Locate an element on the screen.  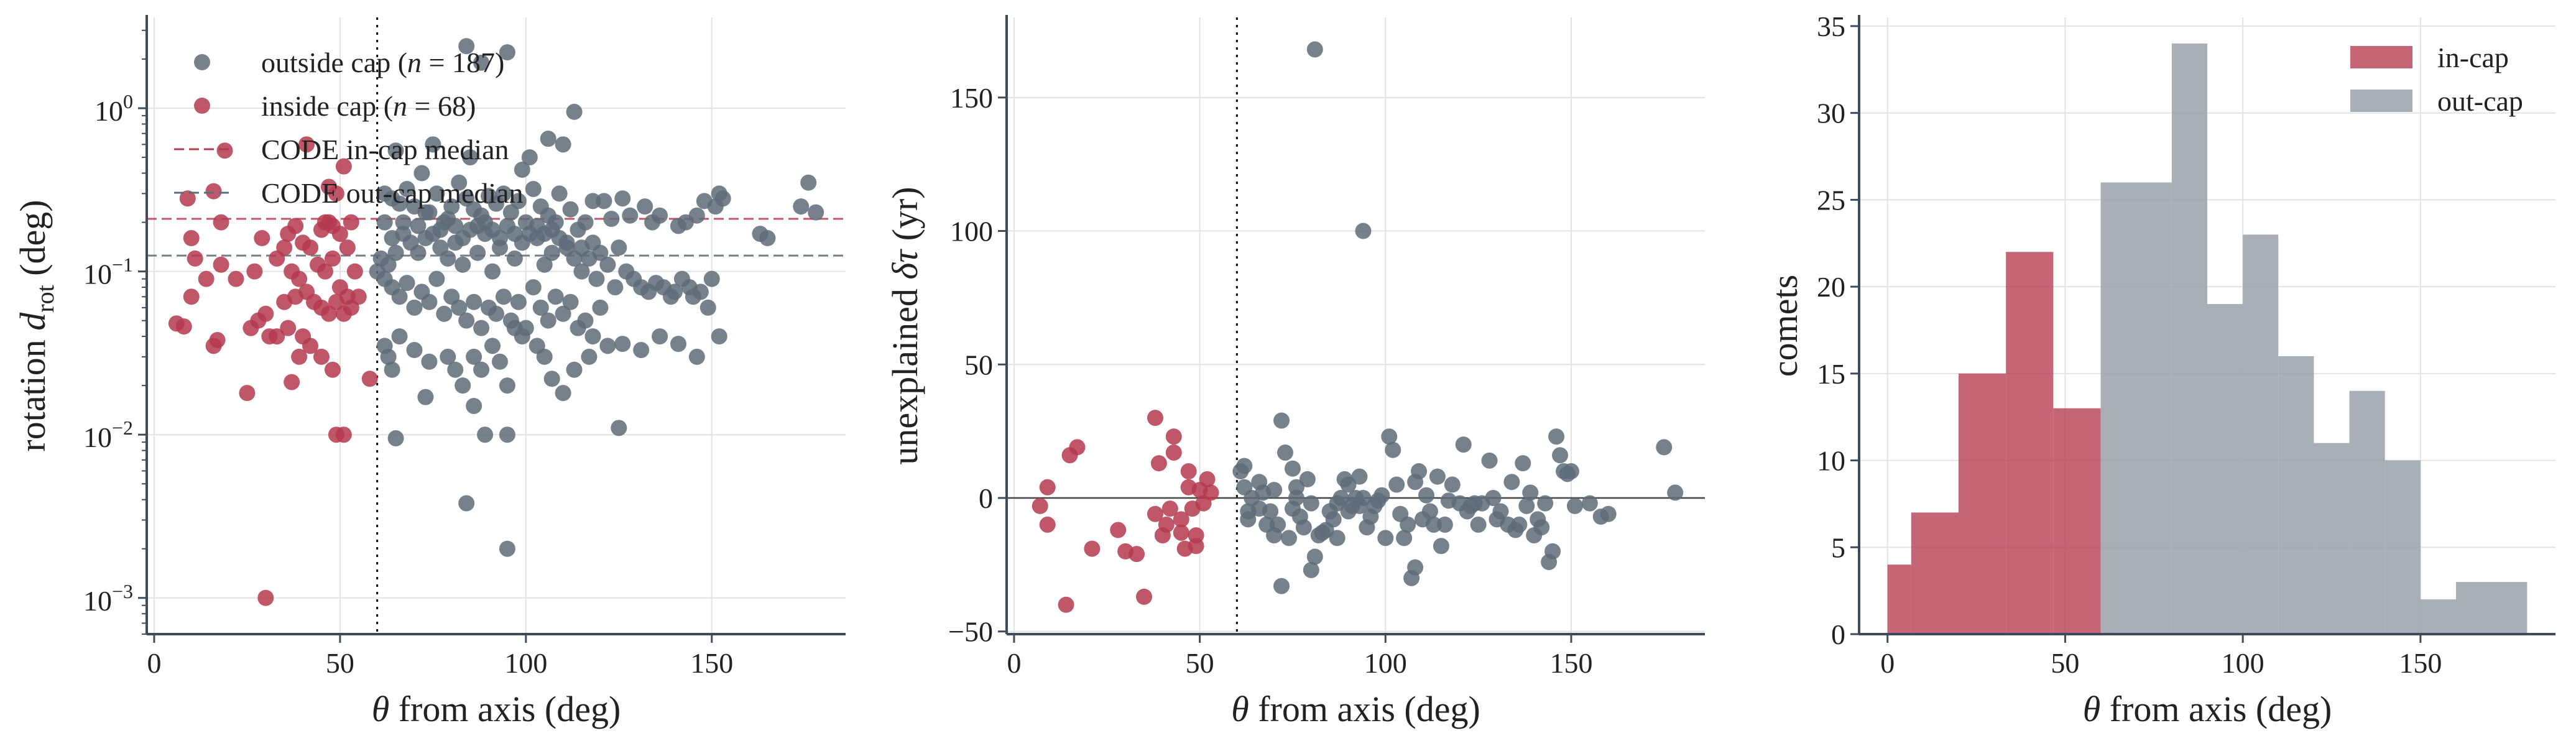
panel-2-x-axis-label: θ from axis (deg) is located at coordinates (1355, 709).